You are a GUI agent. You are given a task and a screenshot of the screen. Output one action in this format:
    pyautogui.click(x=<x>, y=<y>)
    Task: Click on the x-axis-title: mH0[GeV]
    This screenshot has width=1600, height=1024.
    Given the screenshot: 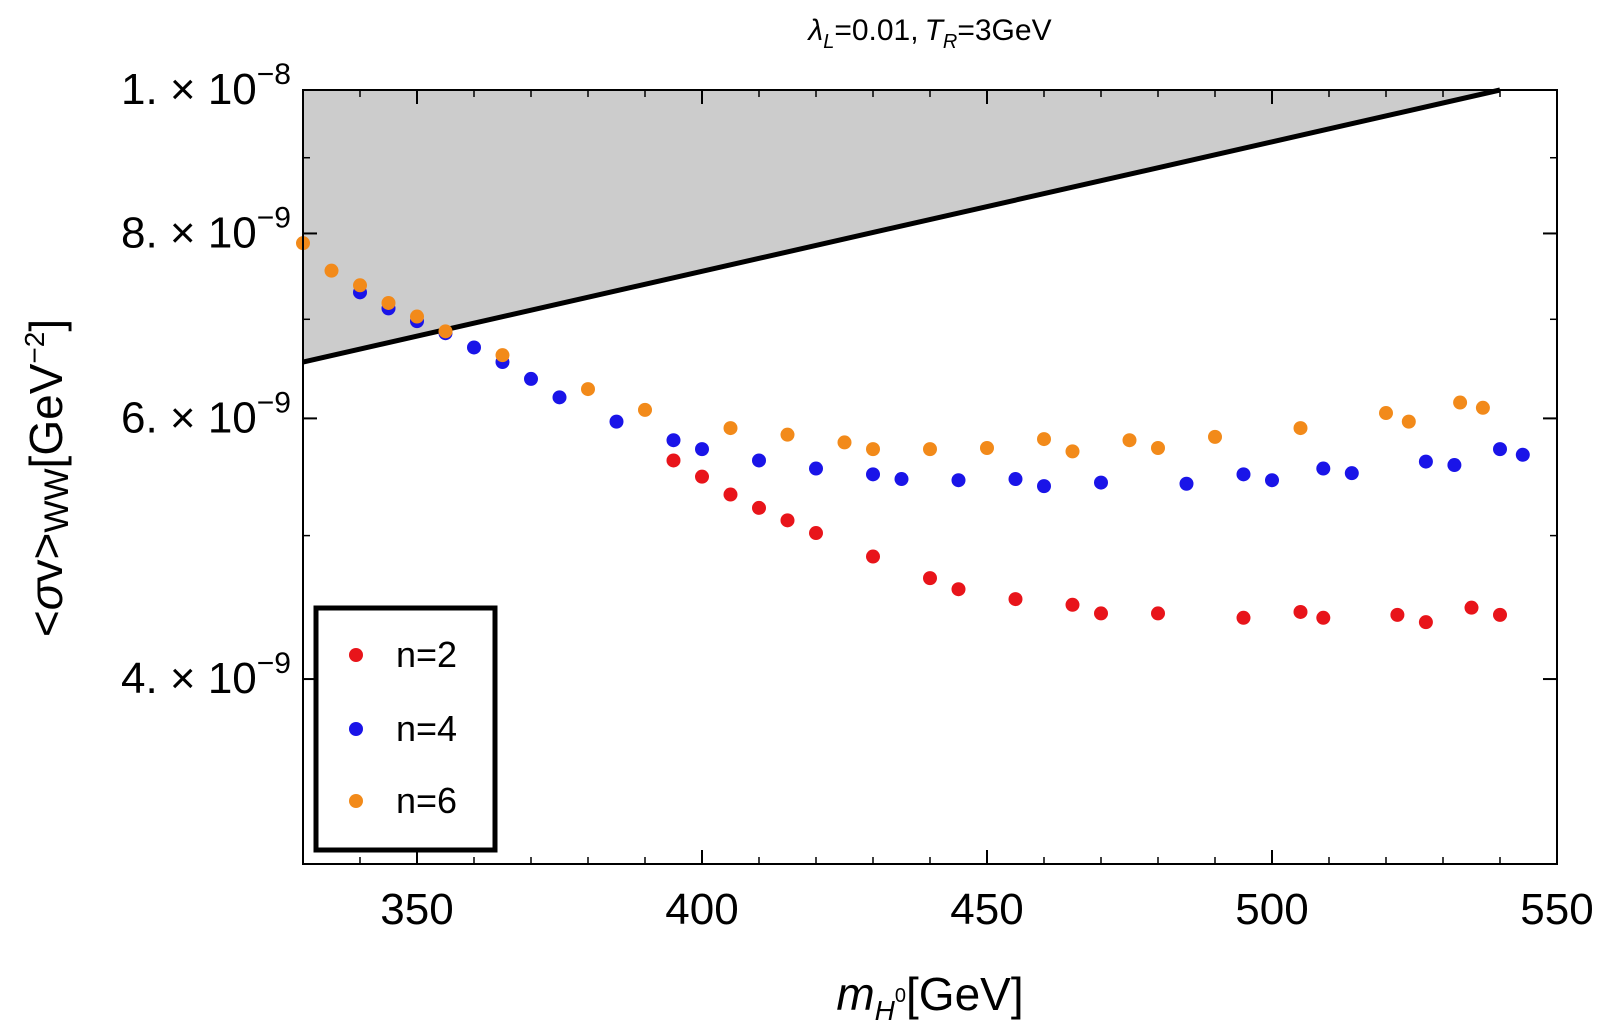 What is the action you would take?
    pyautogui.click(x=929, y=996)
    